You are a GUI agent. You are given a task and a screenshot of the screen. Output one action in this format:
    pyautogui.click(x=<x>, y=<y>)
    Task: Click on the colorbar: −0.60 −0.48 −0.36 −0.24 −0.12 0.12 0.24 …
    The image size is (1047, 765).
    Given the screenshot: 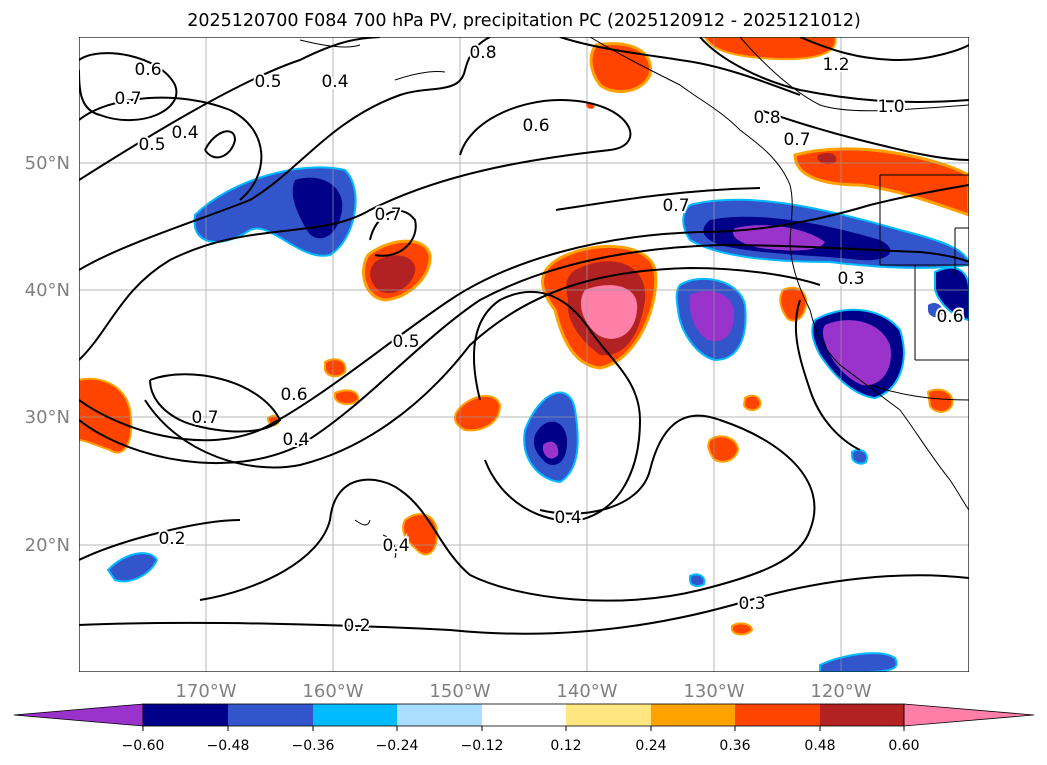 What is the action you would take?
    pyautogui.click(x=524, y=728)
    